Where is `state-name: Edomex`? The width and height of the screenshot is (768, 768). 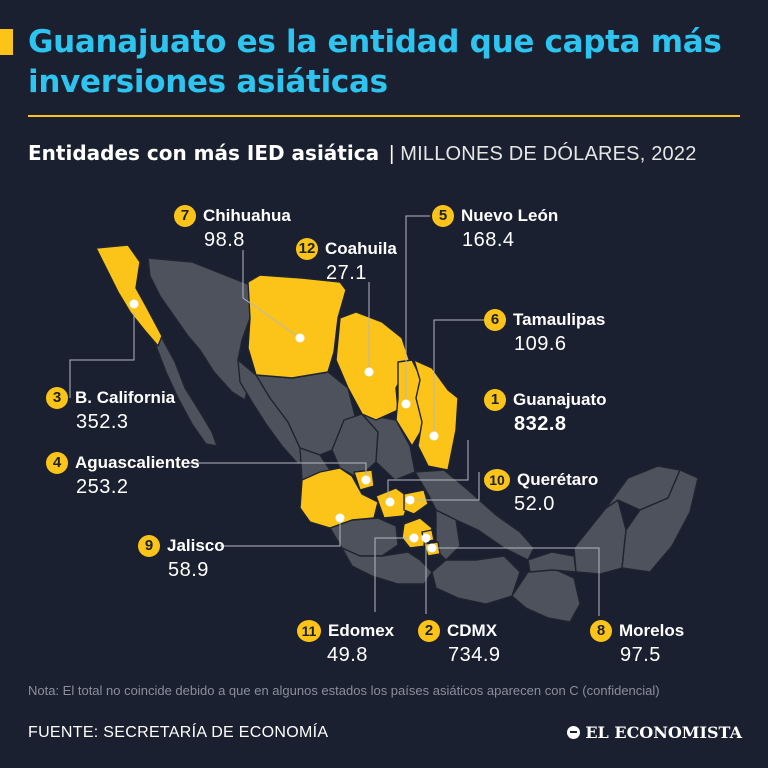
state-name: Edomex is located at coordinates (361, 630).